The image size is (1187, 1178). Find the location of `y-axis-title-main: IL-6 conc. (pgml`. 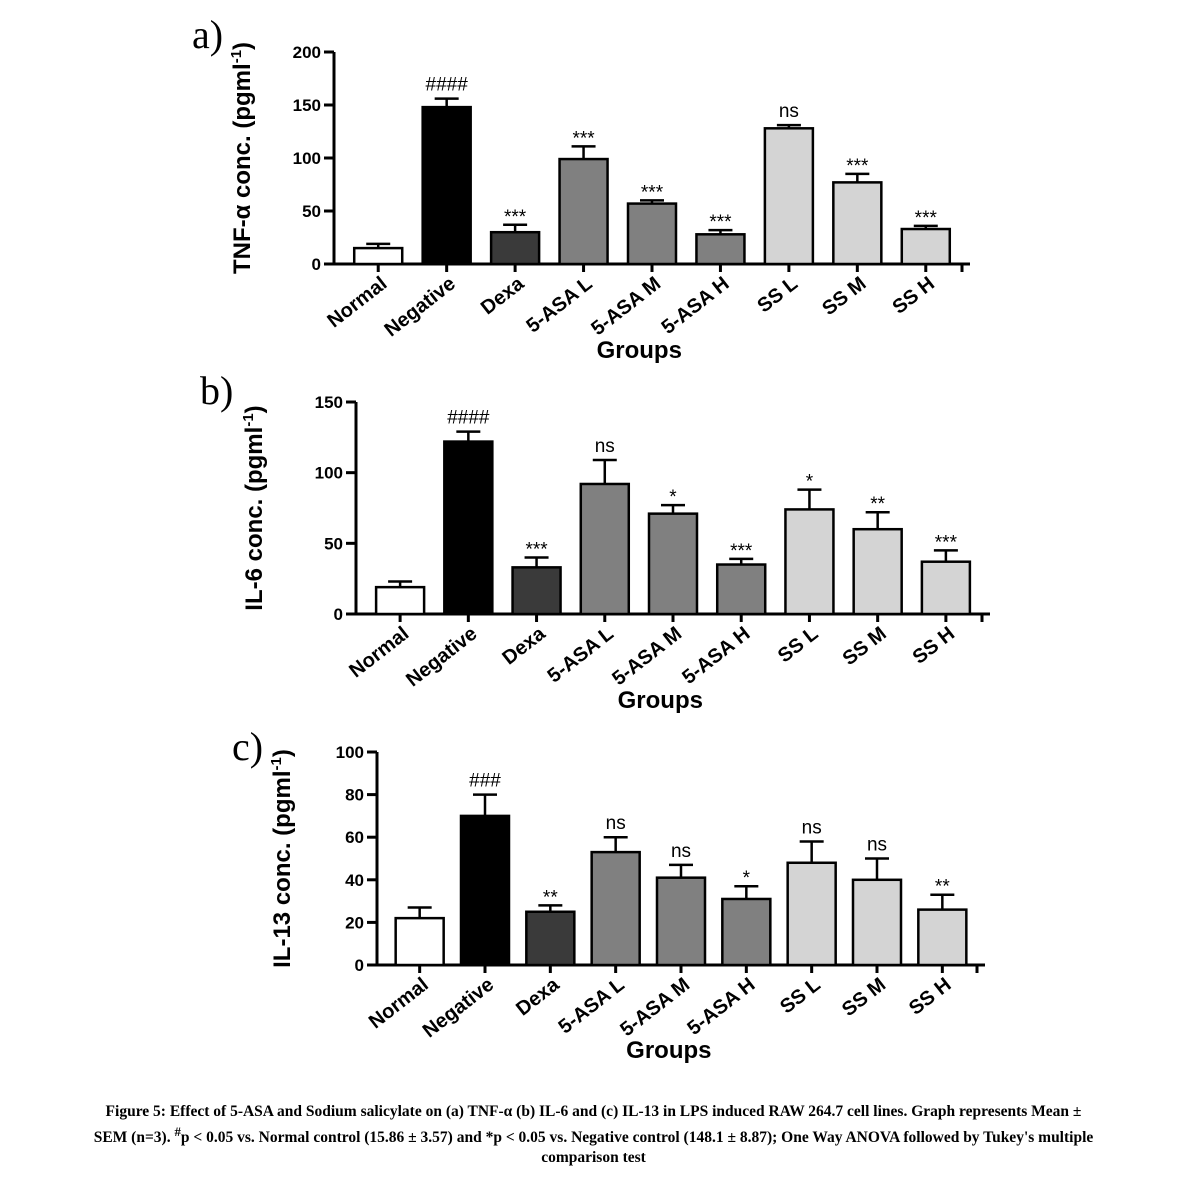

y-axis-title-main: IL-6 conc. (pgml is located at coordinates (254, 519).